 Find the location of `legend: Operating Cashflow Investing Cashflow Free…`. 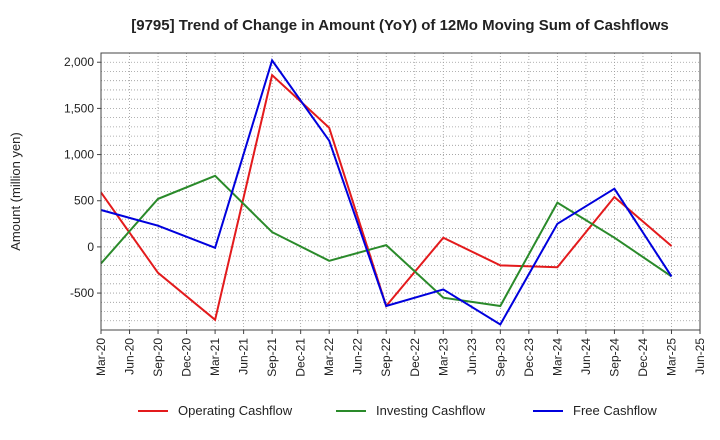

legend: Operating Cashflow Investing Cashflow Free… is located at coordinates (397, 410).